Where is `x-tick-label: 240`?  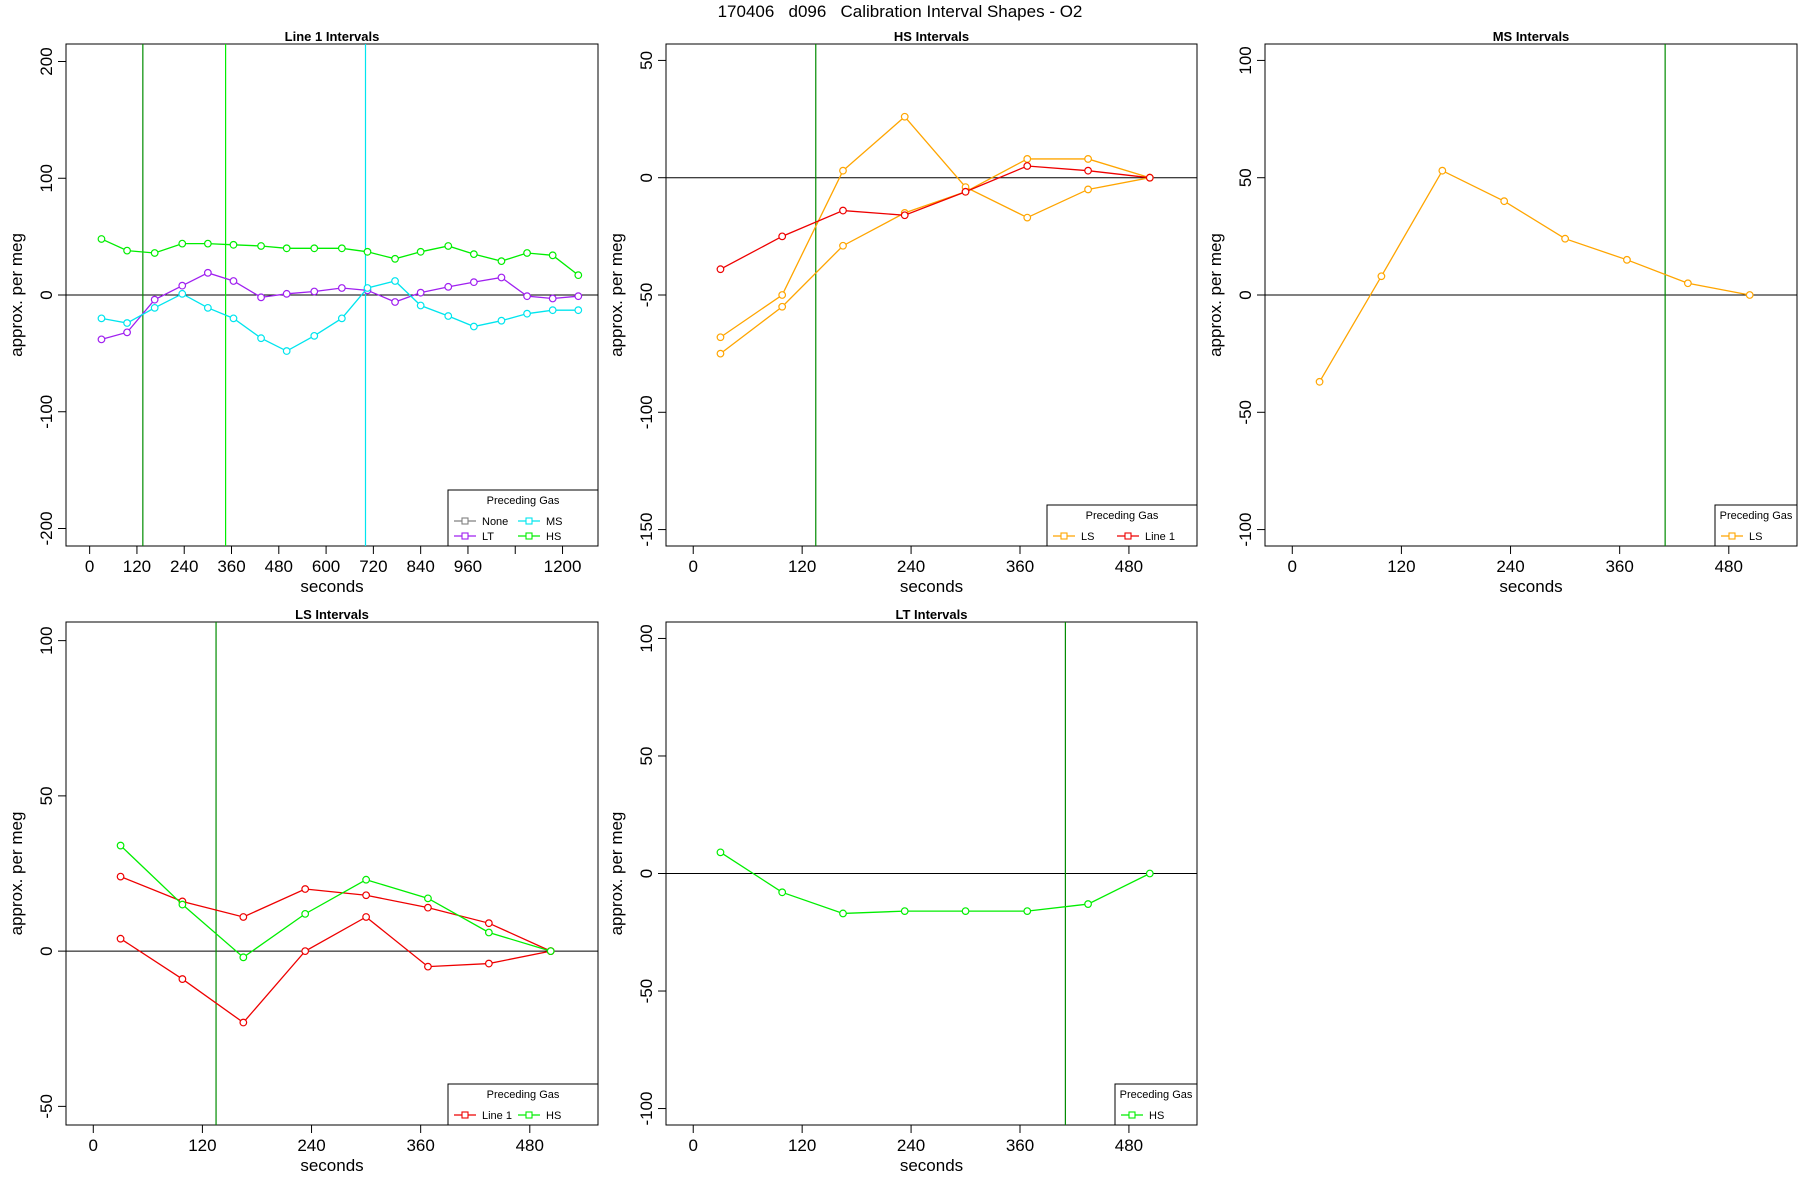 x-tick-label: 240 is located at coordinates (911, 566).